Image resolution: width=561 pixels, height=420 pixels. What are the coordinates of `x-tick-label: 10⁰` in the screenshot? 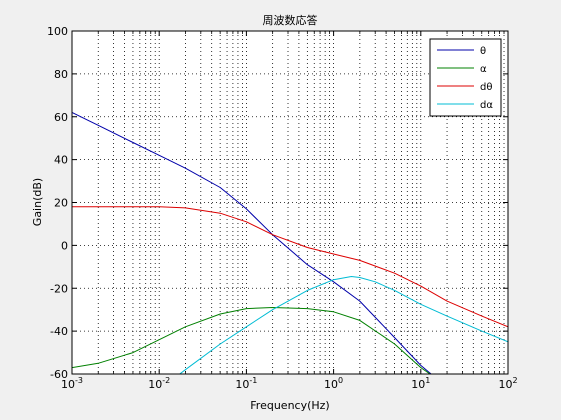 It's located at (333, 383).